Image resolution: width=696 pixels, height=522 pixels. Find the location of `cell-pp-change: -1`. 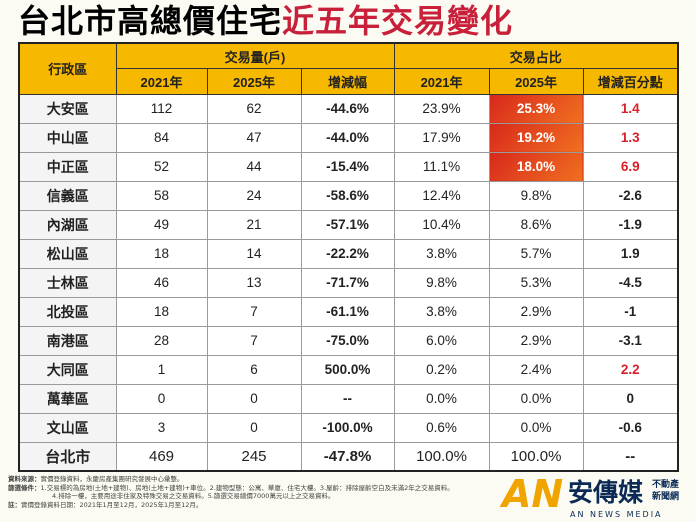

cell-pp-change: -1 is located at coordinates (630, 311).